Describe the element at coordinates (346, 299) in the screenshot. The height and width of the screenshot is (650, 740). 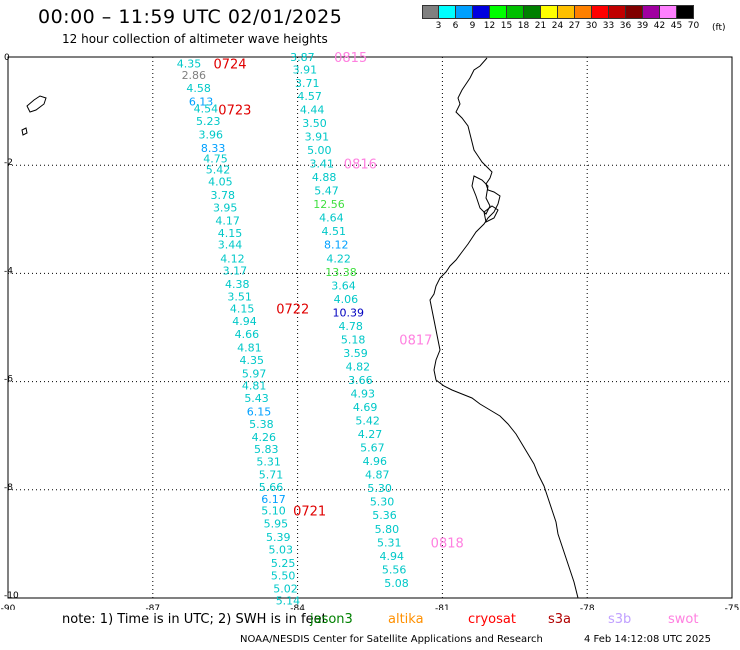
I see `swh-reading: 4.06` at that location.